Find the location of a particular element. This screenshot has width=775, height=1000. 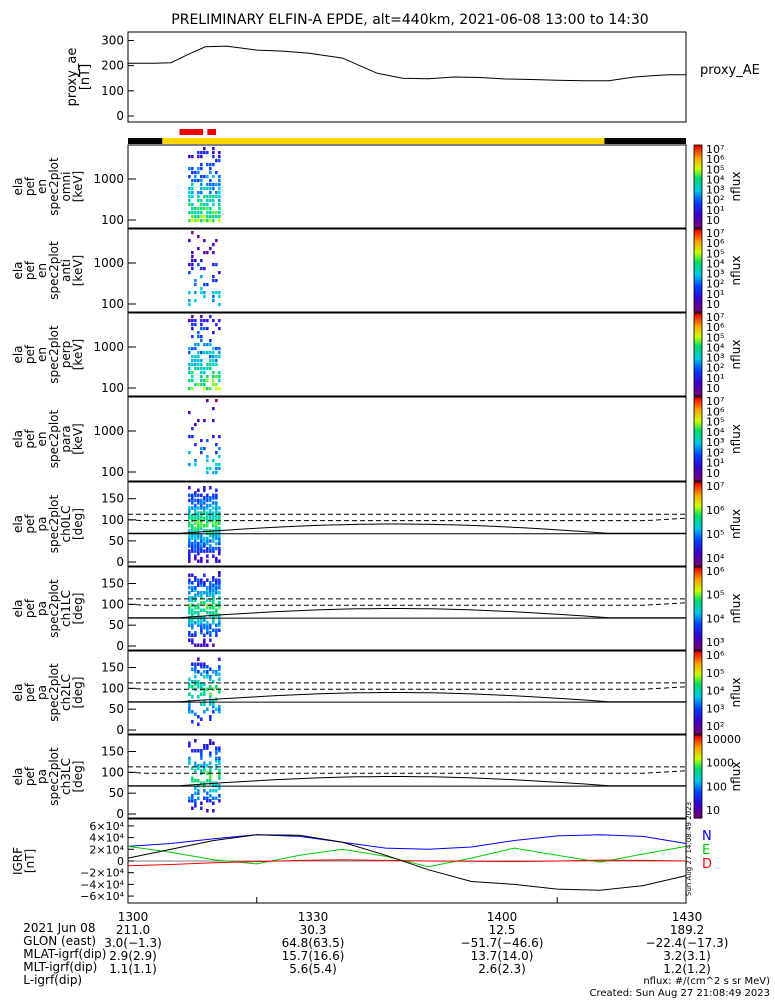

y-axis-label: [nT] is located at coordinates (85, 77).